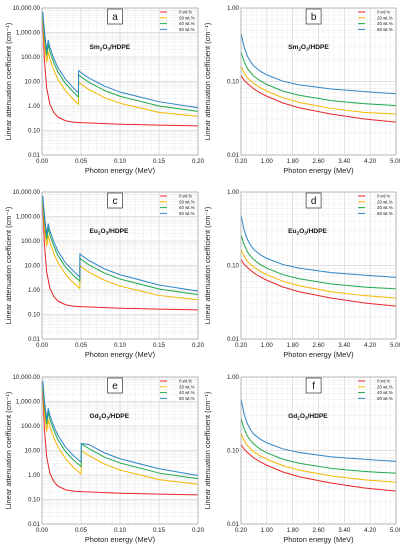 The height and width of the screenshot is (550, 400). What do you see at coordinates (185, 196) in the screenshot?
I see `legend-label: 0 wt.%` at bounding box center [185, 196].